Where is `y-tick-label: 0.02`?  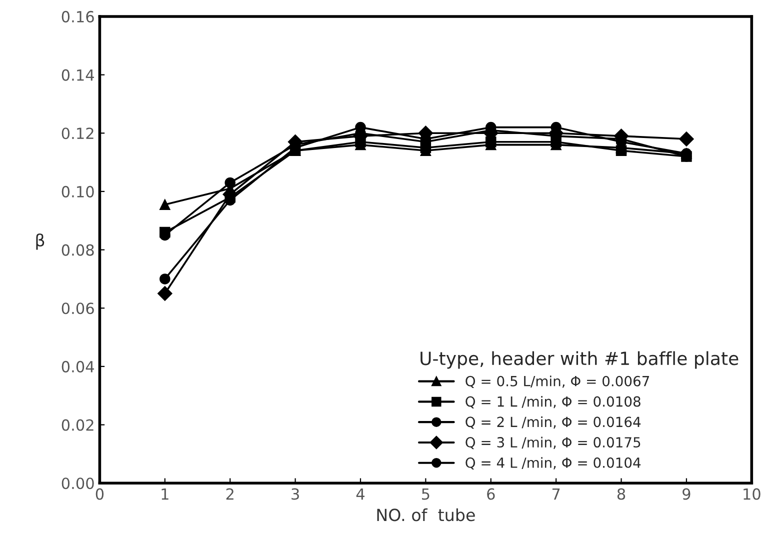
y-tick-label: 0.02 is located at coordinates (78, 425).